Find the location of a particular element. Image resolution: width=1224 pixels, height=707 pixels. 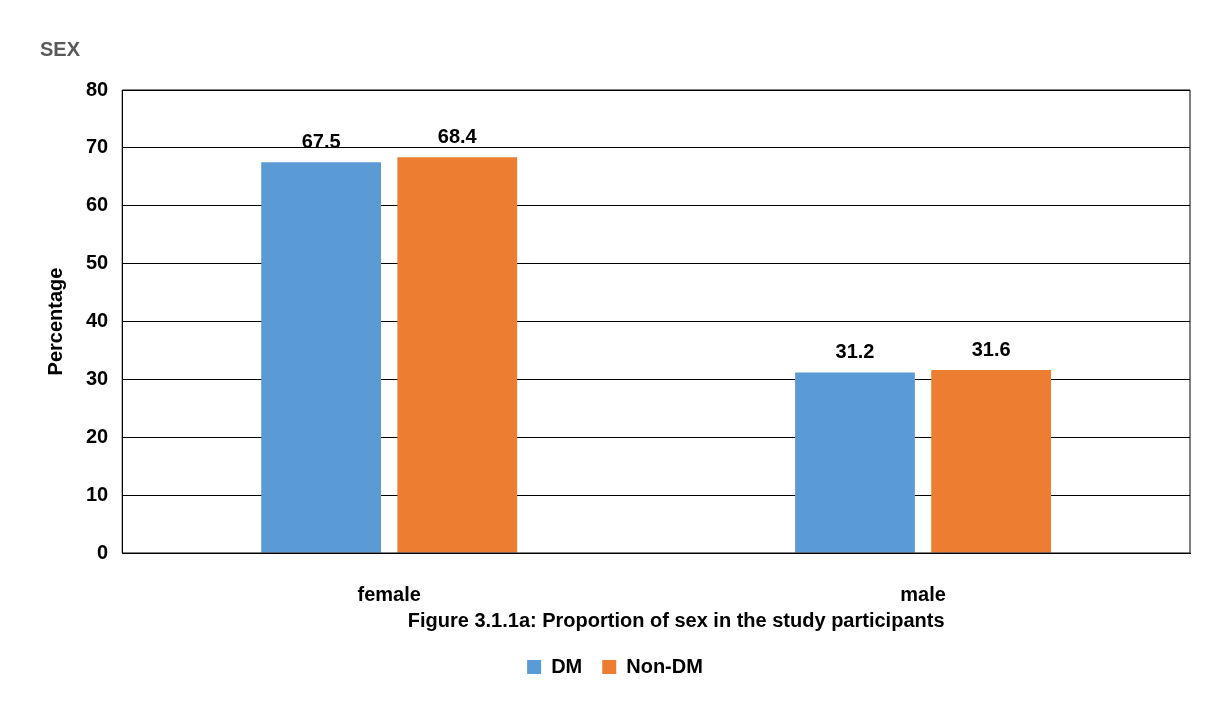

y-tick-label: 70 is located at coordinates (97, 146).